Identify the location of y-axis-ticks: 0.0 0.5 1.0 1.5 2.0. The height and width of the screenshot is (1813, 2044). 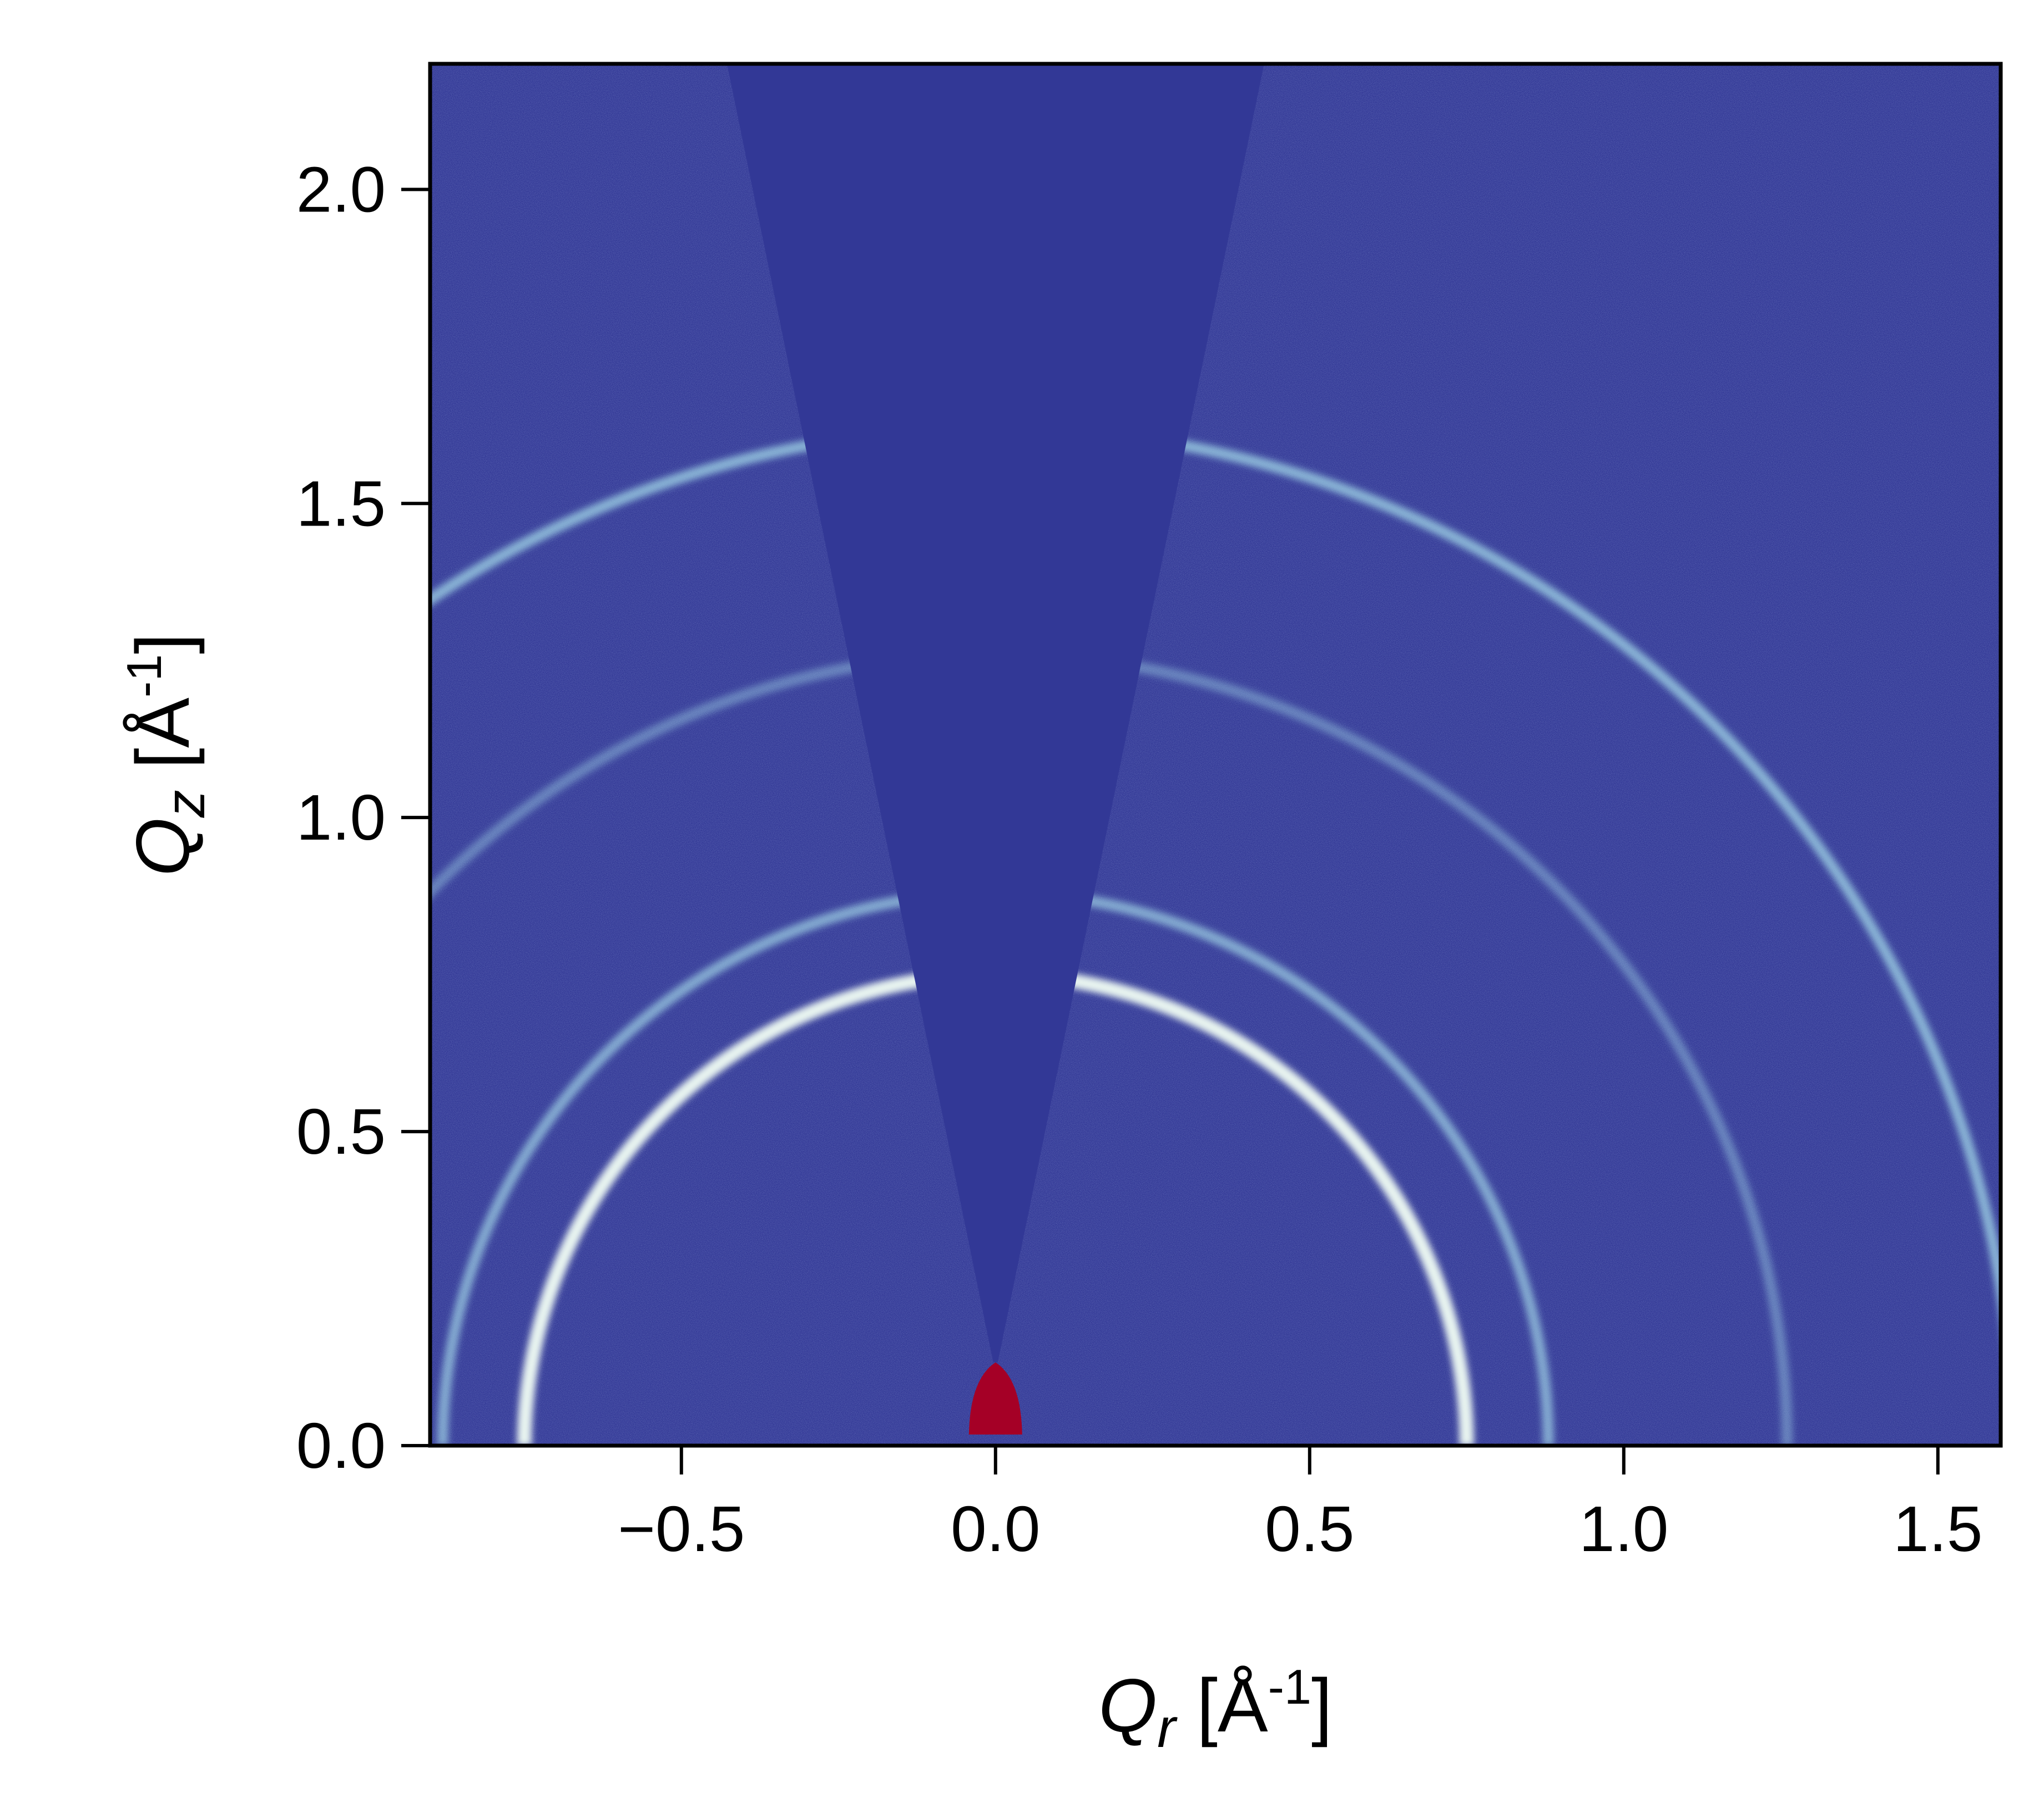
(363, 817).